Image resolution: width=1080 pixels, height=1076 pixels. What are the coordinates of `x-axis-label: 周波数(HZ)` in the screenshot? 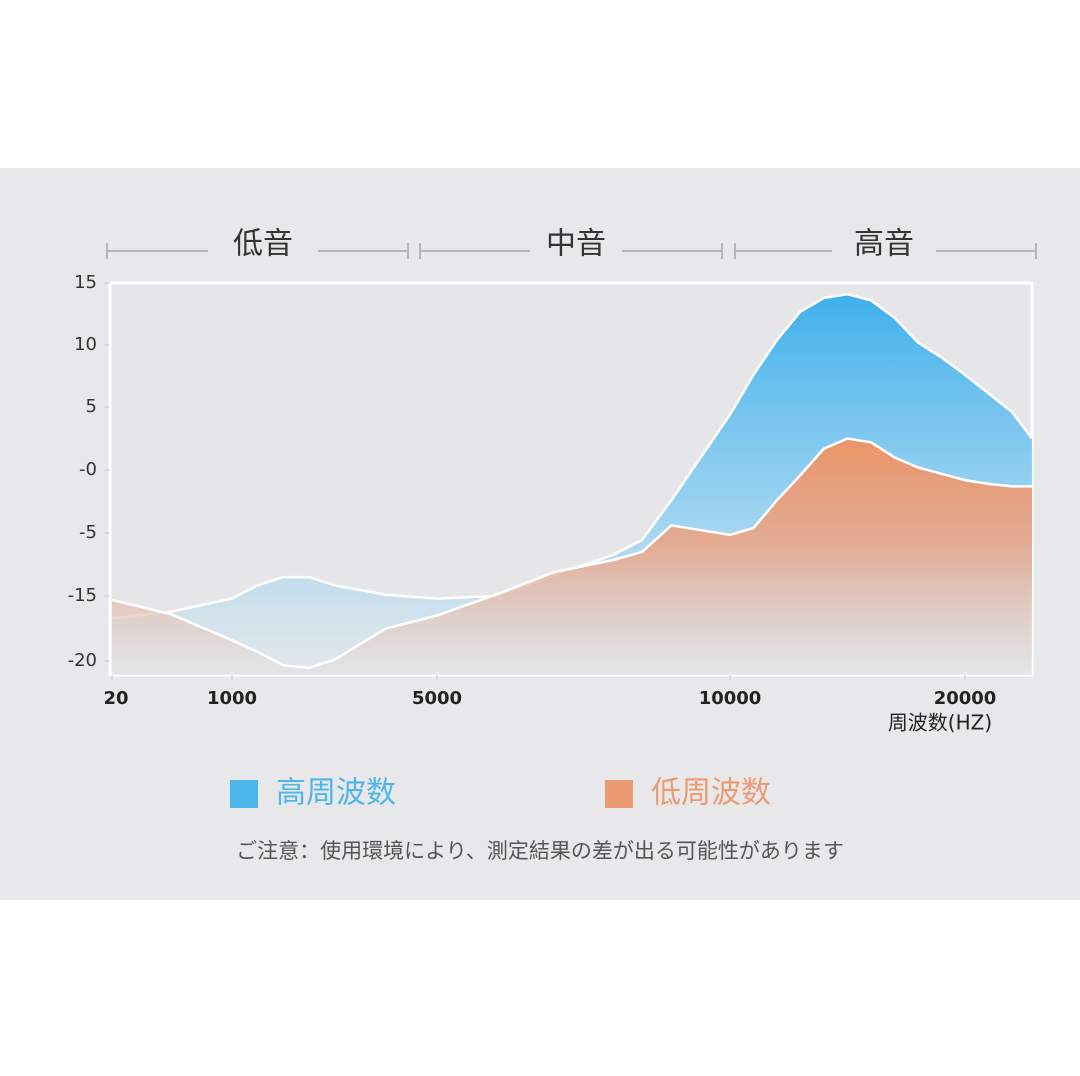 It's located at (940, 723).